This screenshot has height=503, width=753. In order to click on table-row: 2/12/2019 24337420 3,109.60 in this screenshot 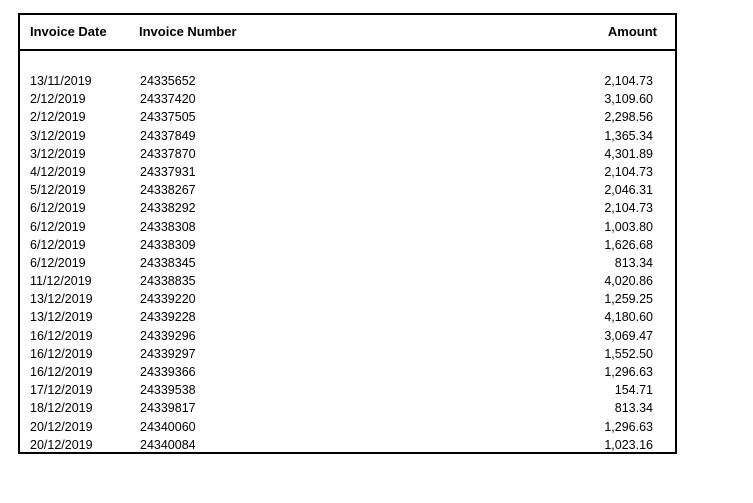, I will do `click(347, 99)`.